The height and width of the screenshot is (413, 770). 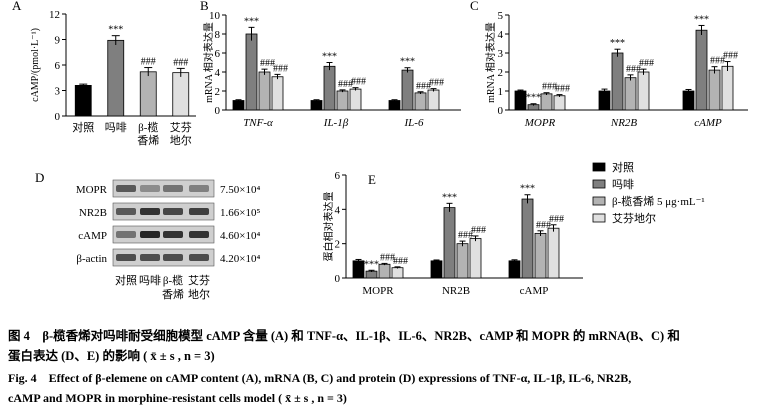 I want to click on x-tick-label: 对照, so click(x=83, y=127).